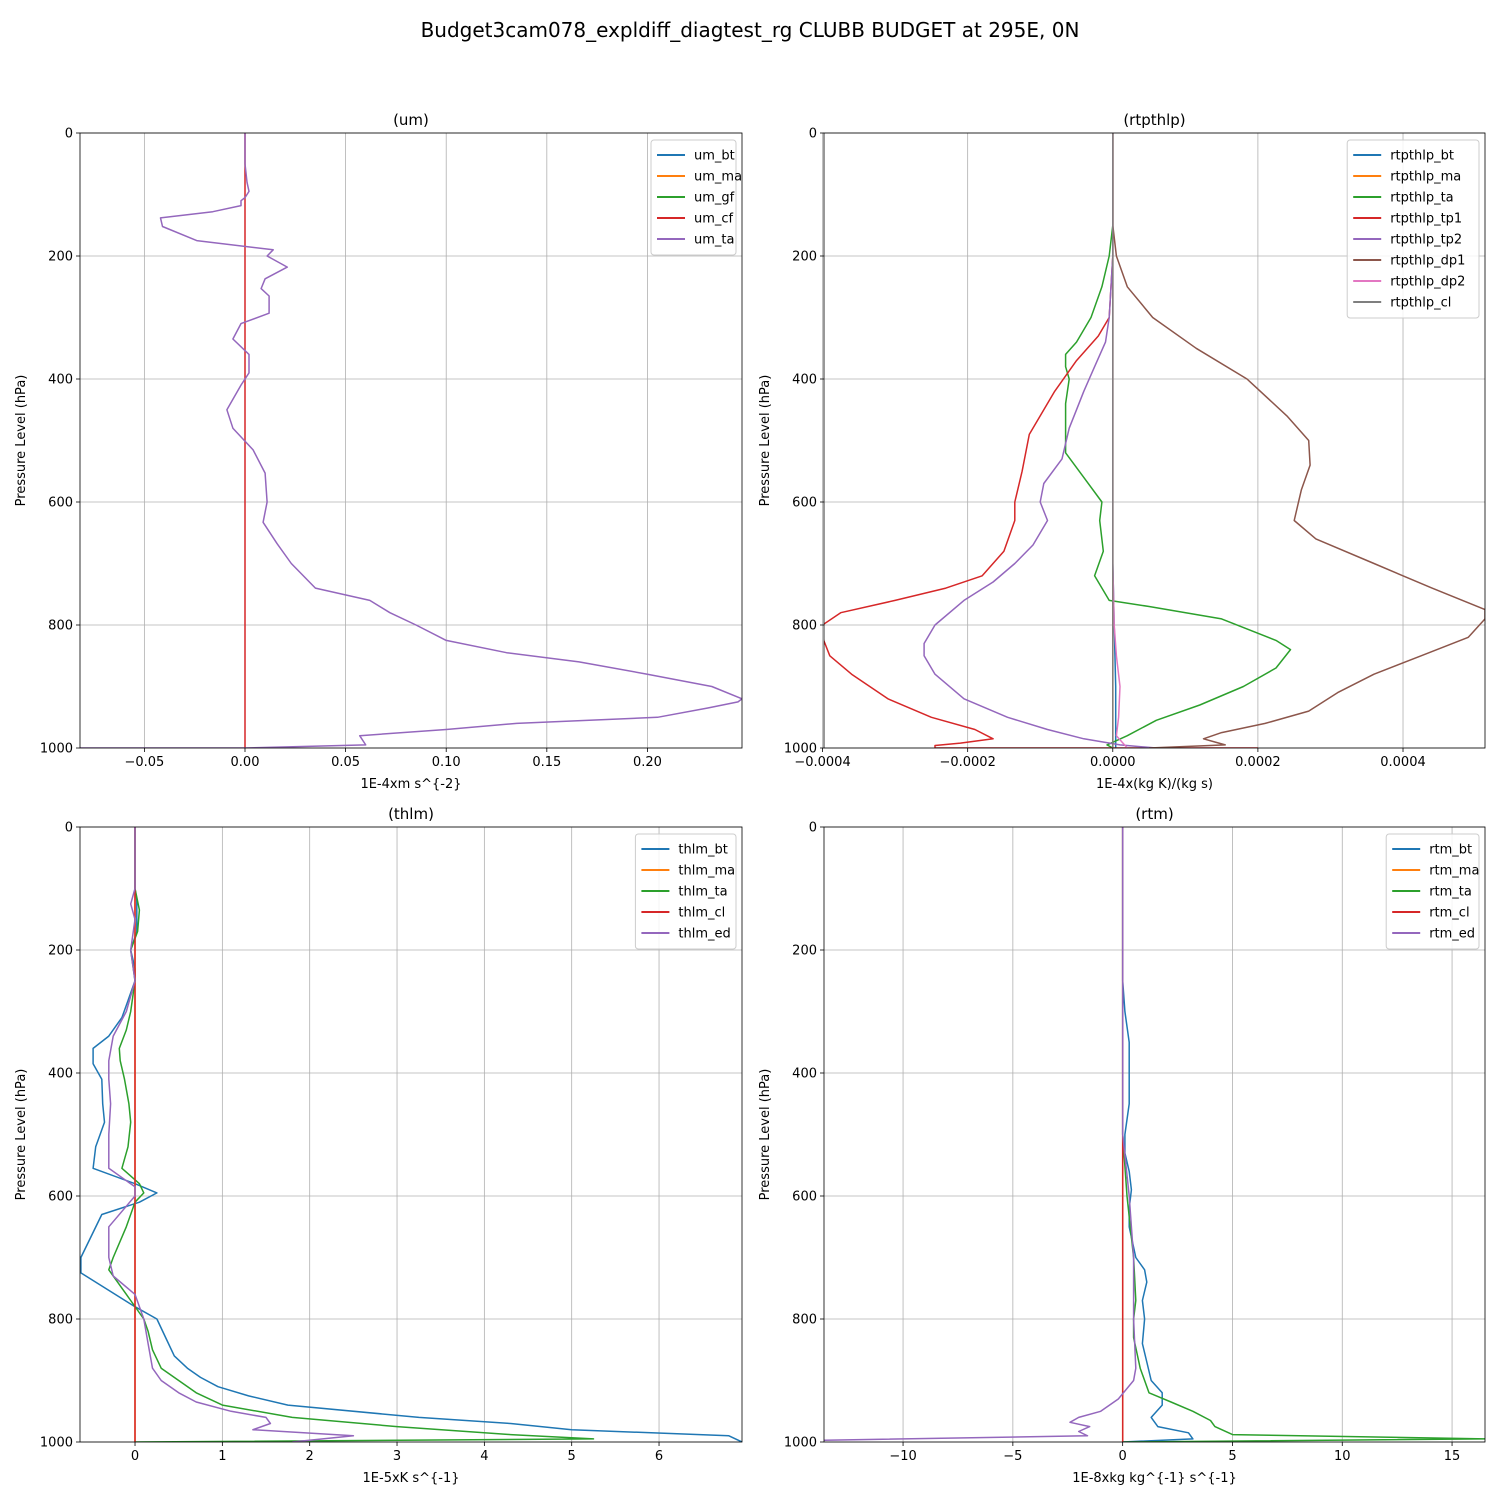 The image size is (1500, 1500). I want to click on x-tick-label: 0.20, so click(647, 762).